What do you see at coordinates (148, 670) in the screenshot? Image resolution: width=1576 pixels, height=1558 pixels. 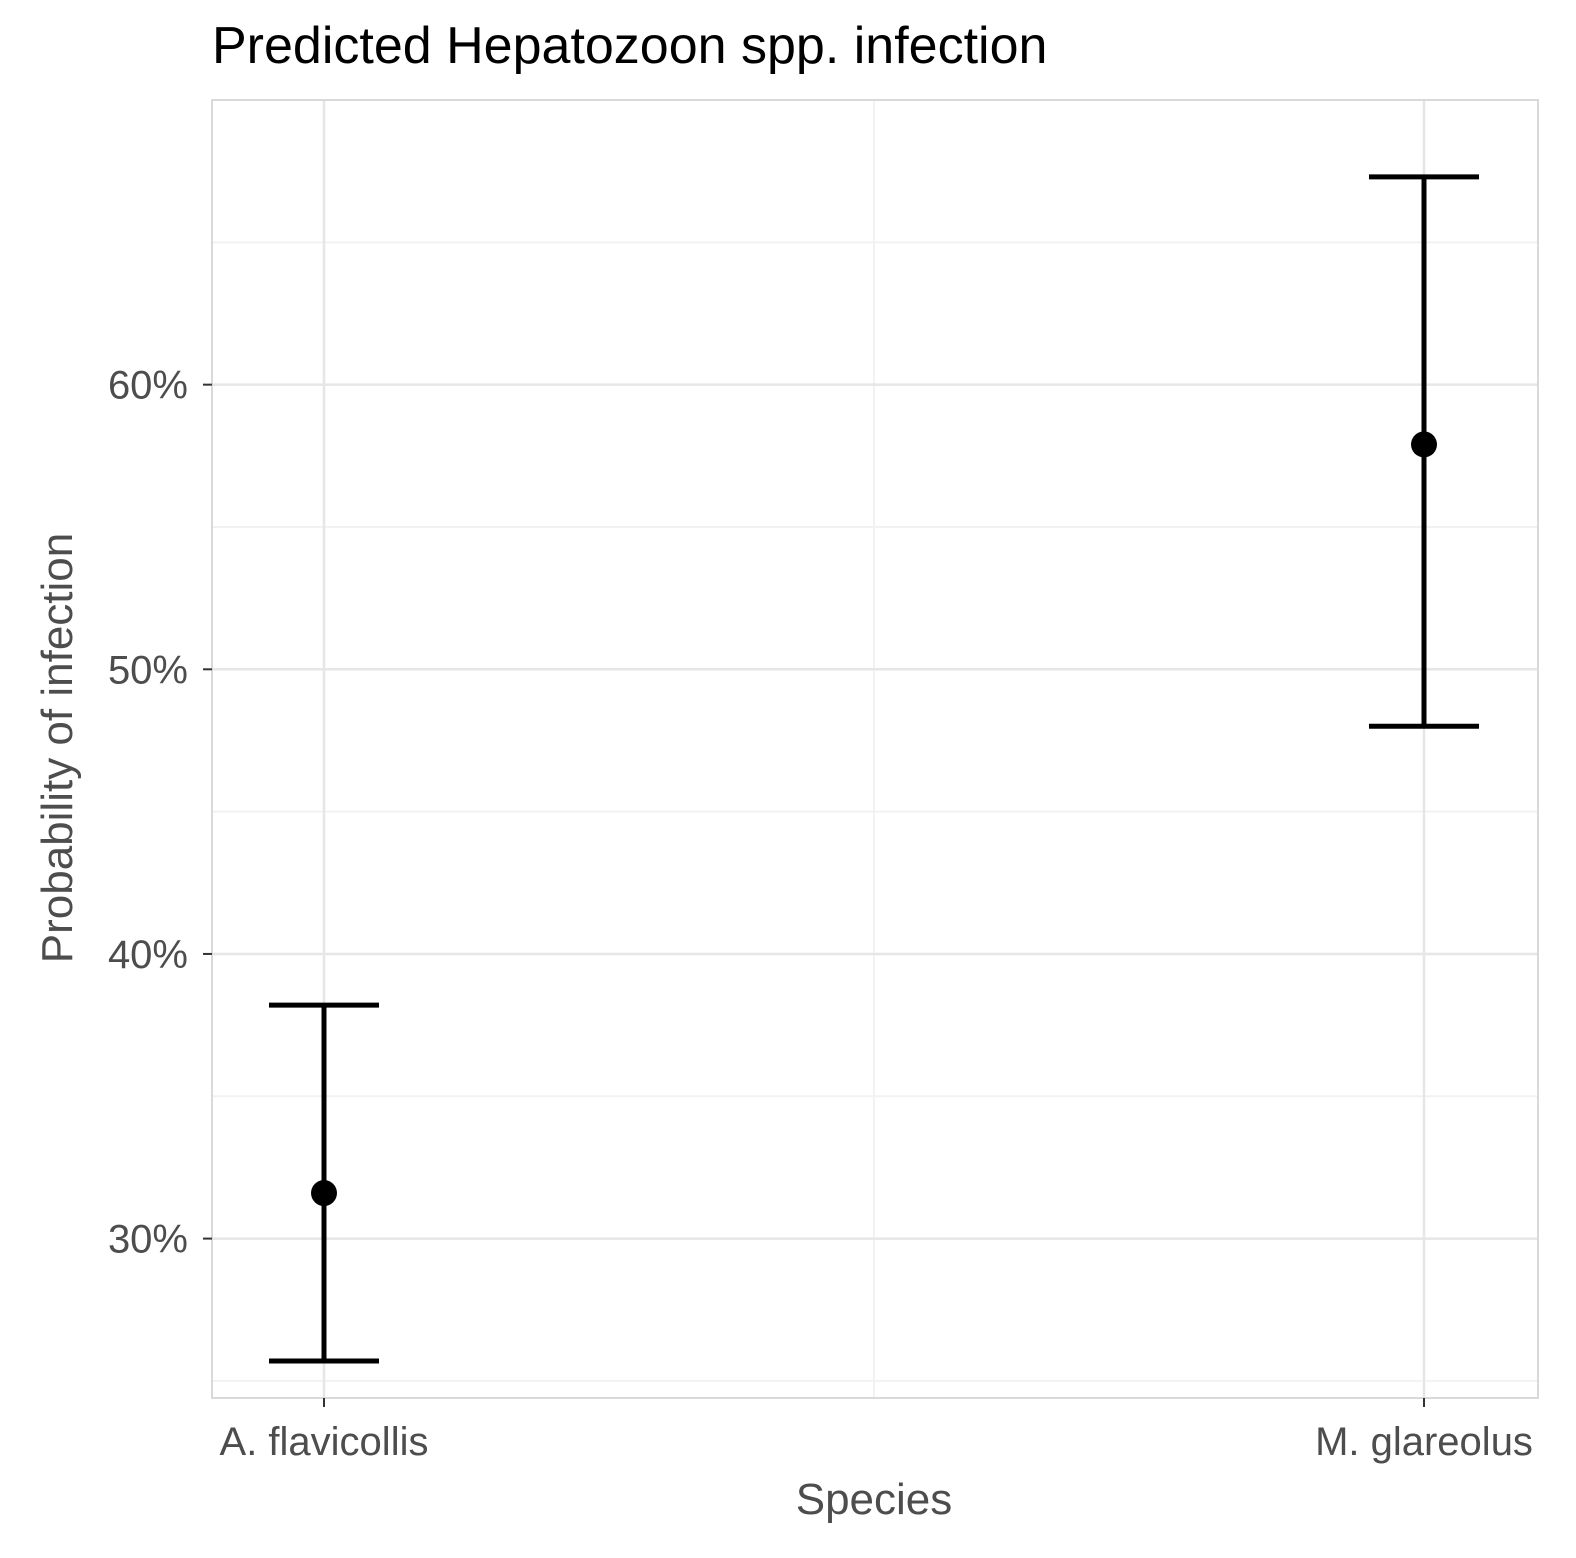 I see `y-tick-label: 50%` at bounding box center [148, 670].